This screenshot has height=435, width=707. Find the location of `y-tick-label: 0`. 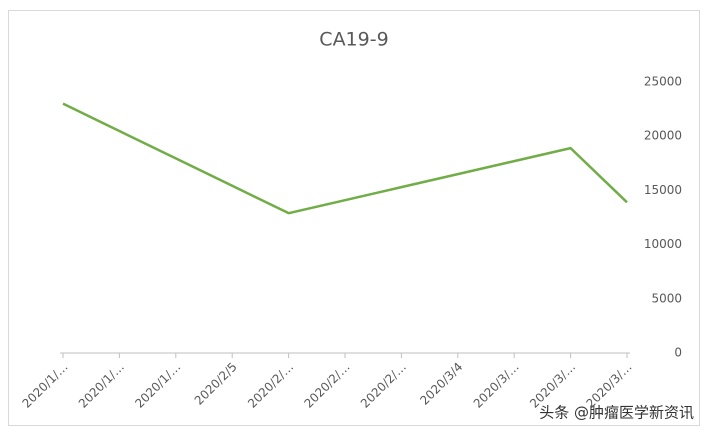

y-tick-label: 0 is located at coordinates (678, 353).